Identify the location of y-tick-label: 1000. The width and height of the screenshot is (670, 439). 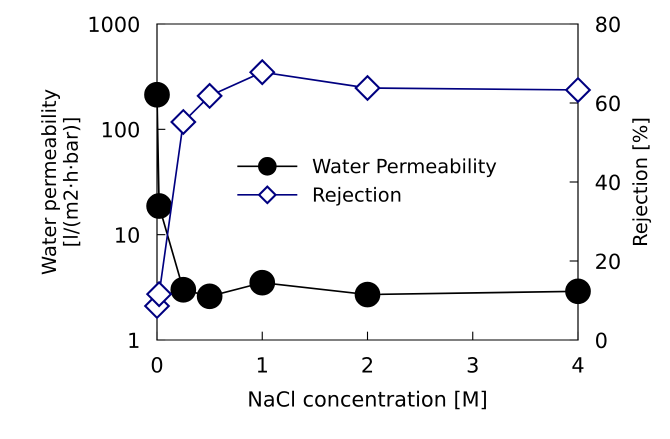
(114, 24).